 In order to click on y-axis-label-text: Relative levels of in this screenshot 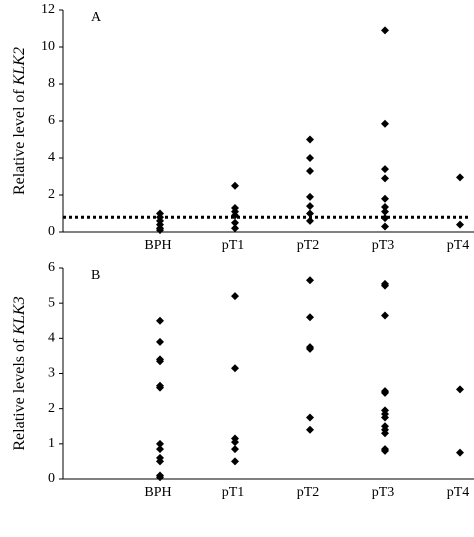, I will do `click(19, 393)`.